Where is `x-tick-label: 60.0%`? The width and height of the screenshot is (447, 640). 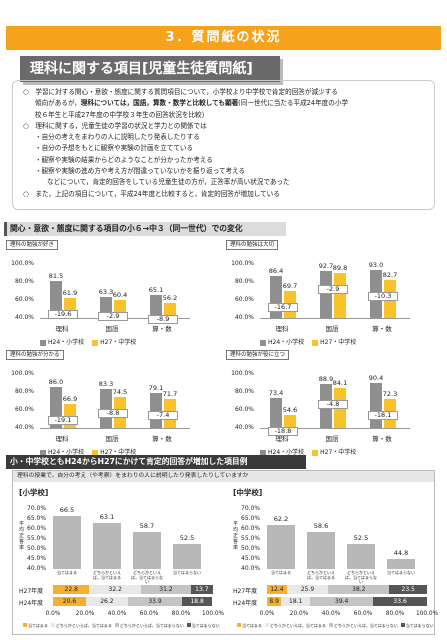 x-tick-label: 60.0% is located at coordinates (363, 614).